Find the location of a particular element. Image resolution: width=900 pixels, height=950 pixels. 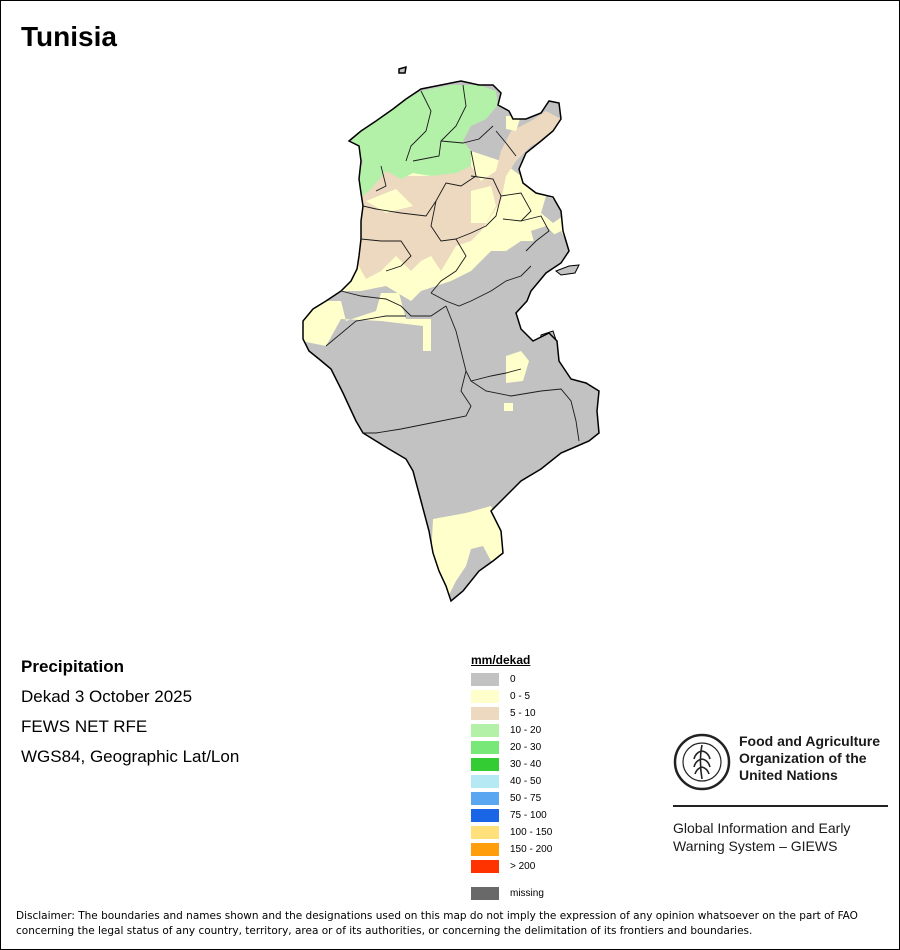

period-label: Dekad 3 October 2025 is located at coordinates (107, 696).